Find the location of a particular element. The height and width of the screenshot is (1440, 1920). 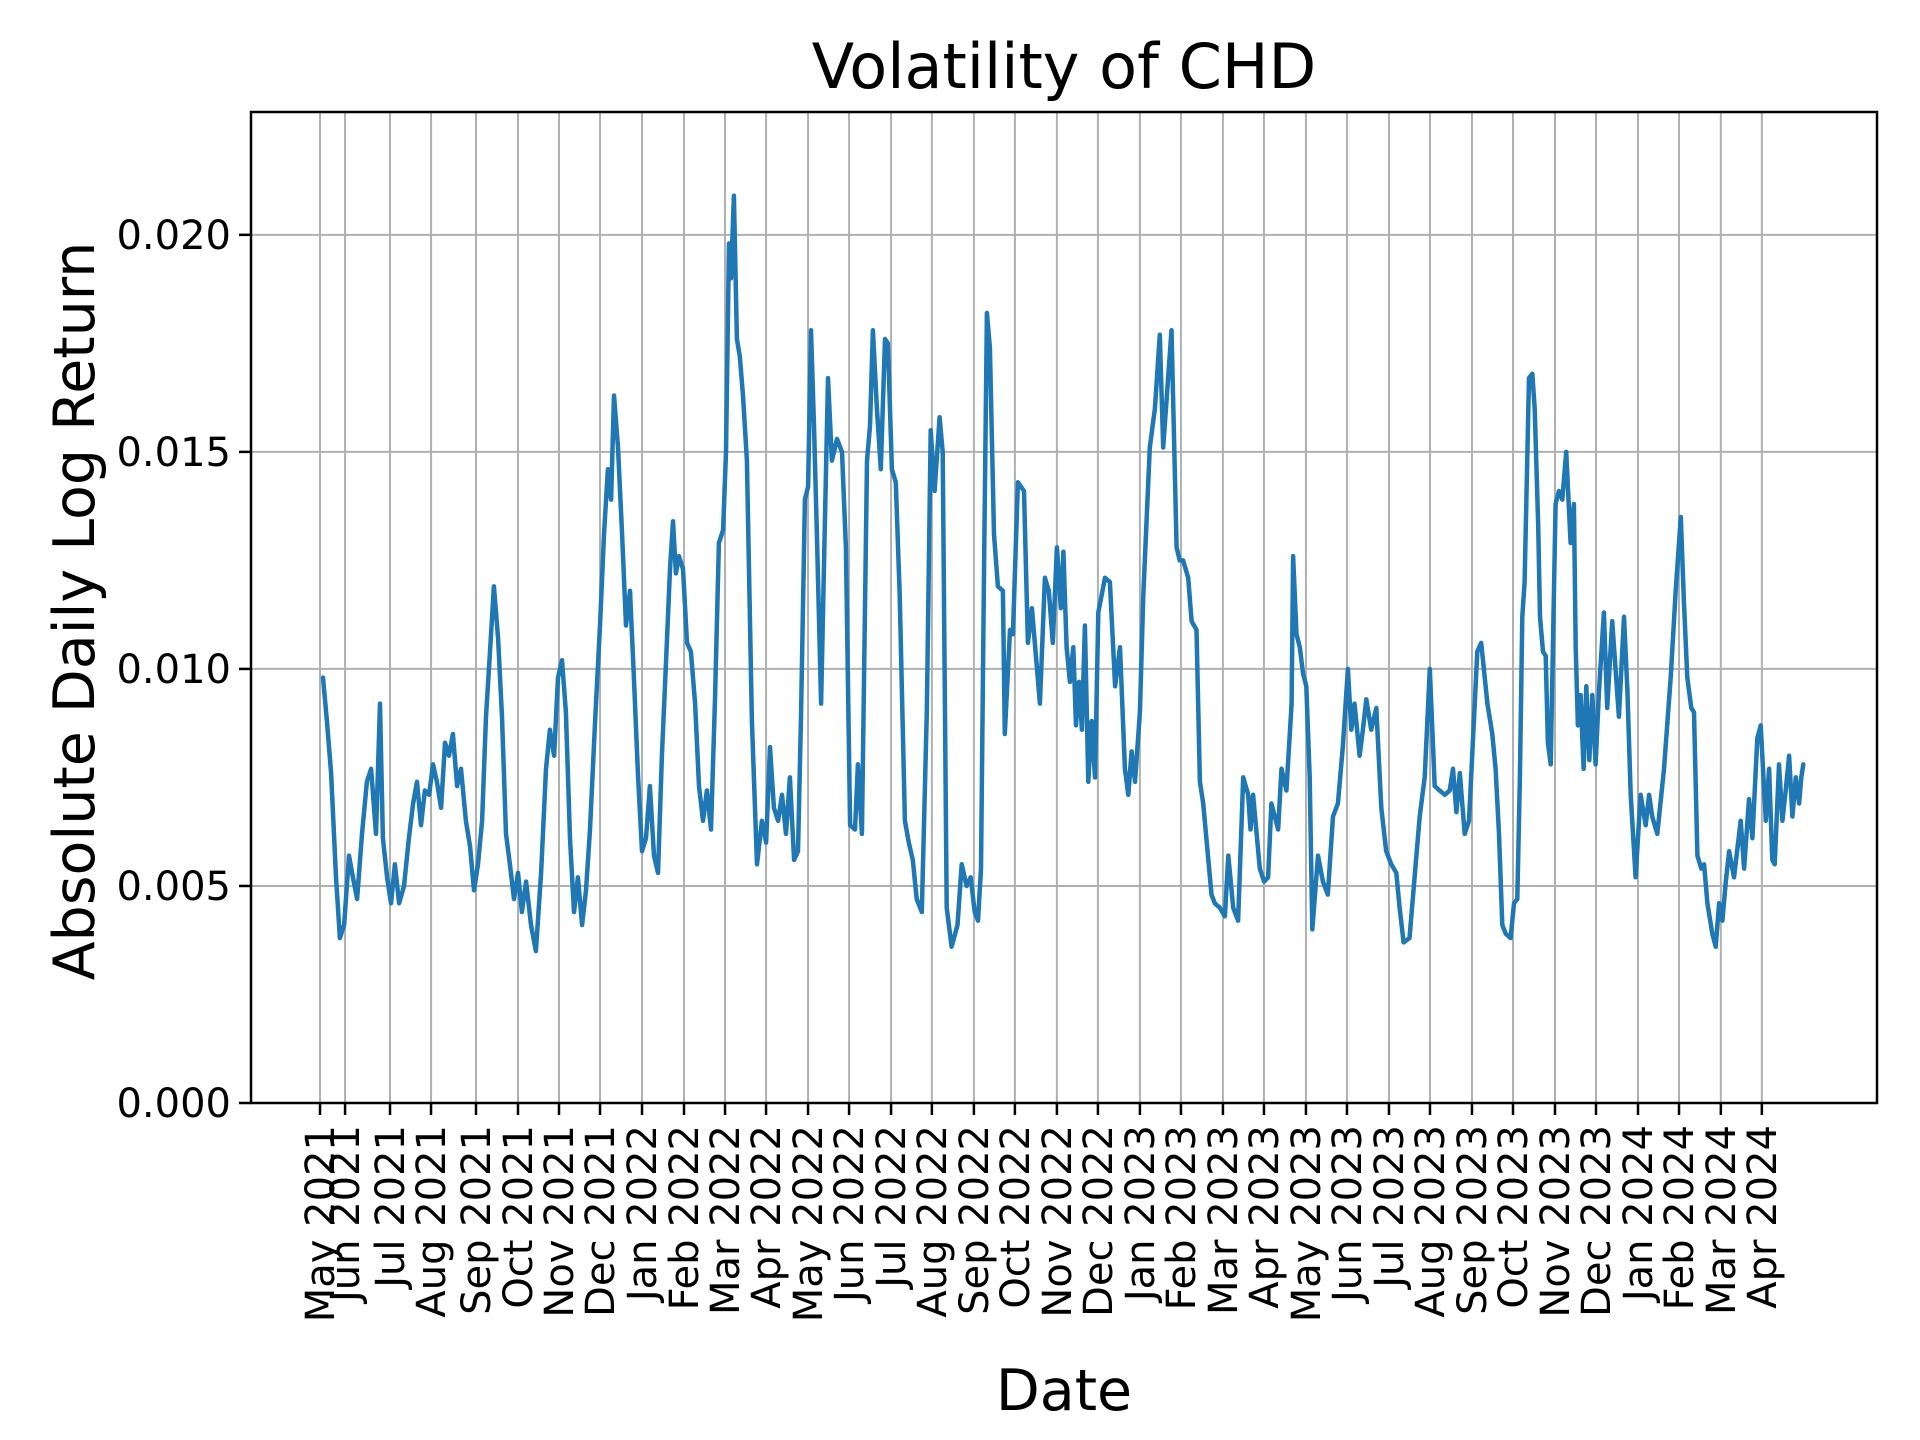

x-tick-label: Jul 2022 is located at coordinates (892, 1208).